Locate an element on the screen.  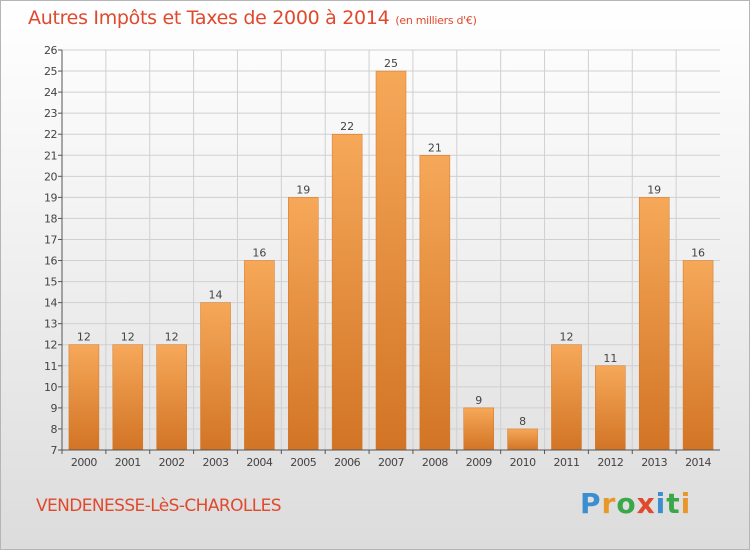
x-tick-label: 2008 is located at coordinates (435, 462).